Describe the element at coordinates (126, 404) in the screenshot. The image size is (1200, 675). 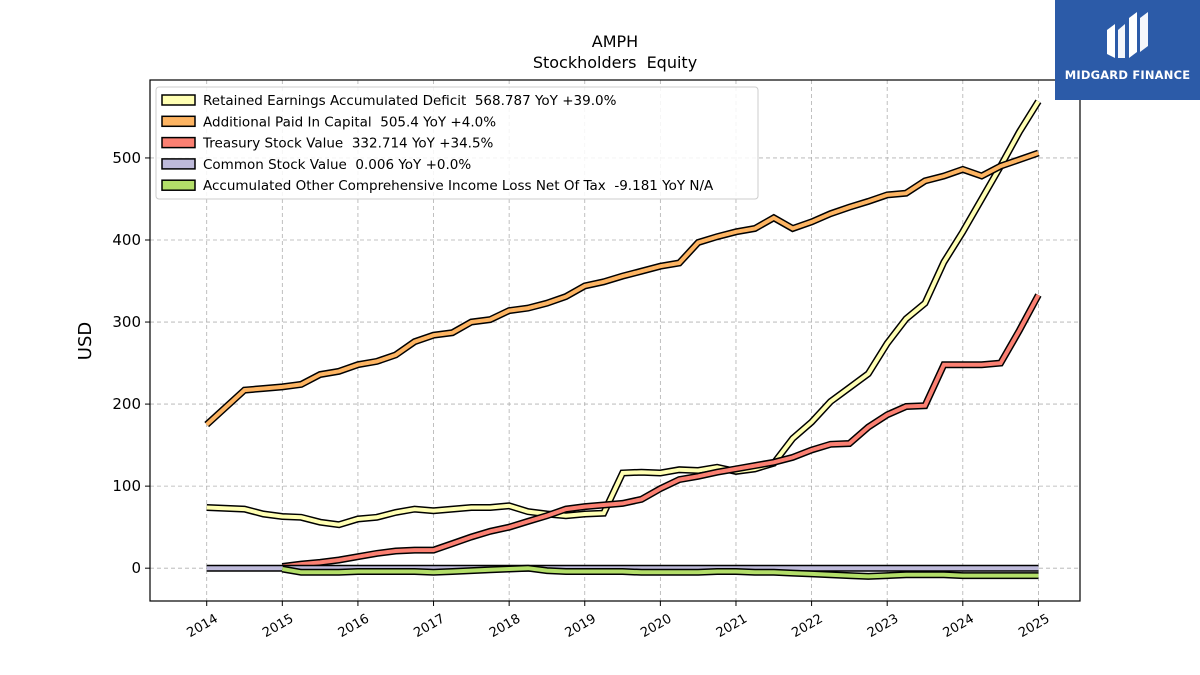
I see `y-tick-label: 200` at that location.